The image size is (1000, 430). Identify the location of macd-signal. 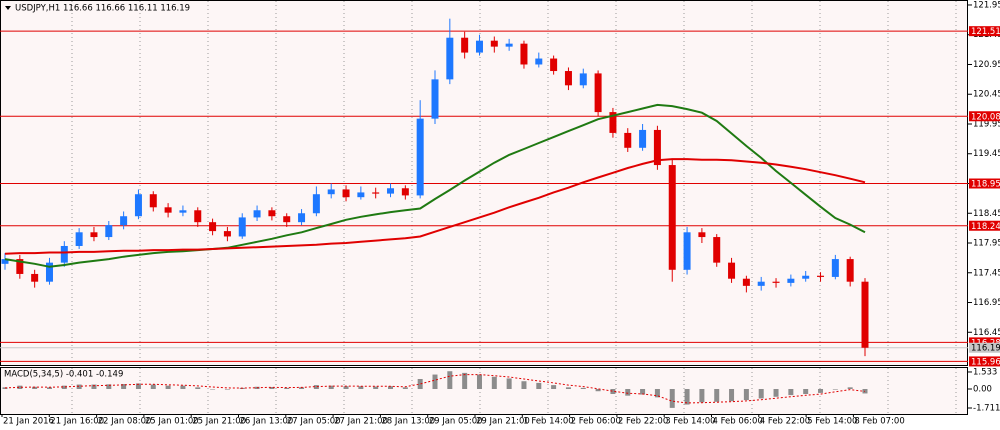
(435, 389).